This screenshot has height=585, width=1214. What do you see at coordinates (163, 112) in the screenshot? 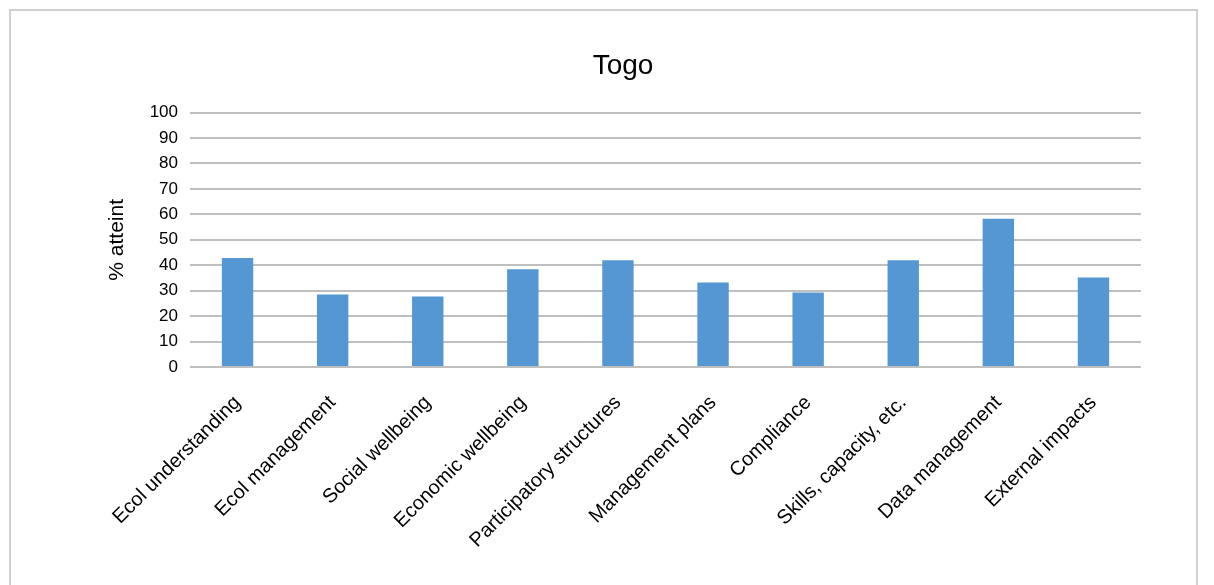
I see `y-tick-label: 100` at bounding box center [163, 112].